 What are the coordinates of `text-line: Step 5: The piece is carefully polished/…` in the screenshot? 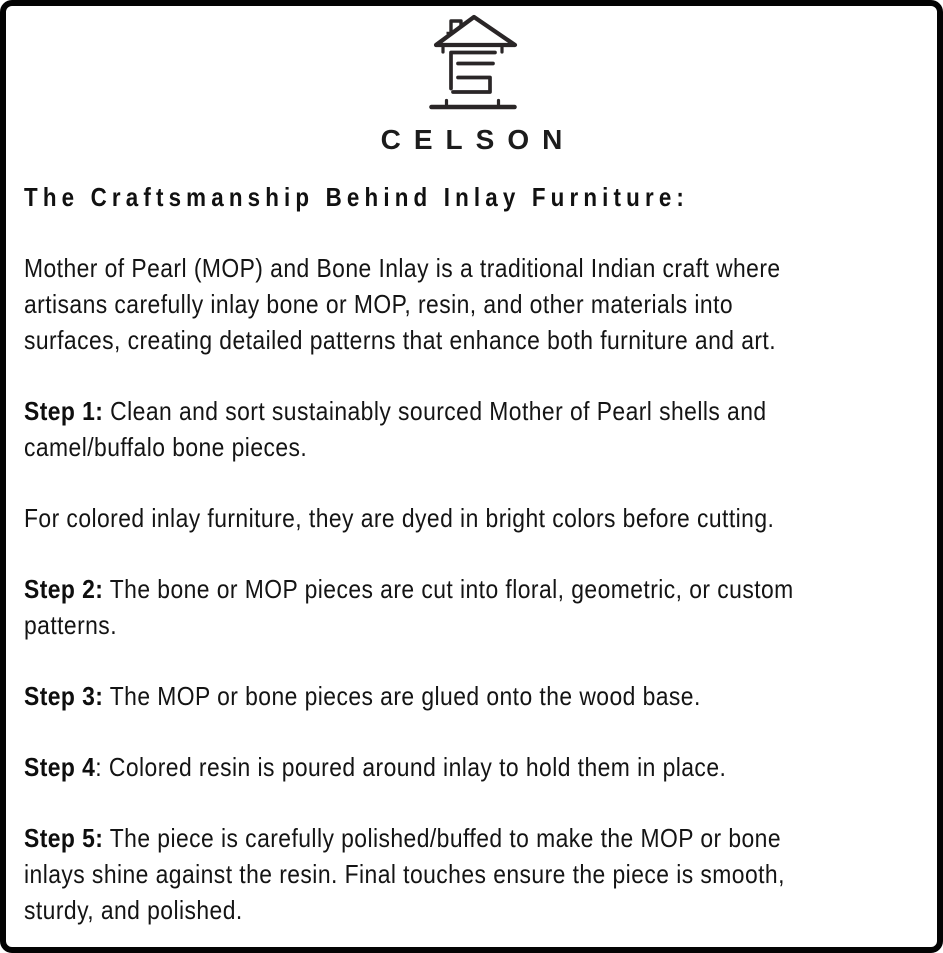 It's located at (411, 838).